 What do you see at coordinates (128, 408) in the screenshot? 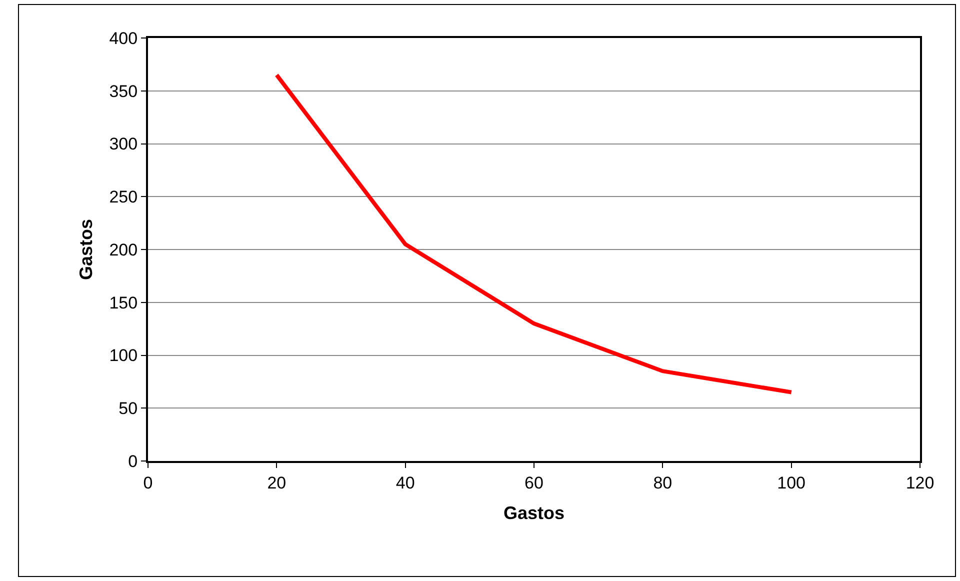
I see `y-tick-label: 50` at bounding box center [128, 408].